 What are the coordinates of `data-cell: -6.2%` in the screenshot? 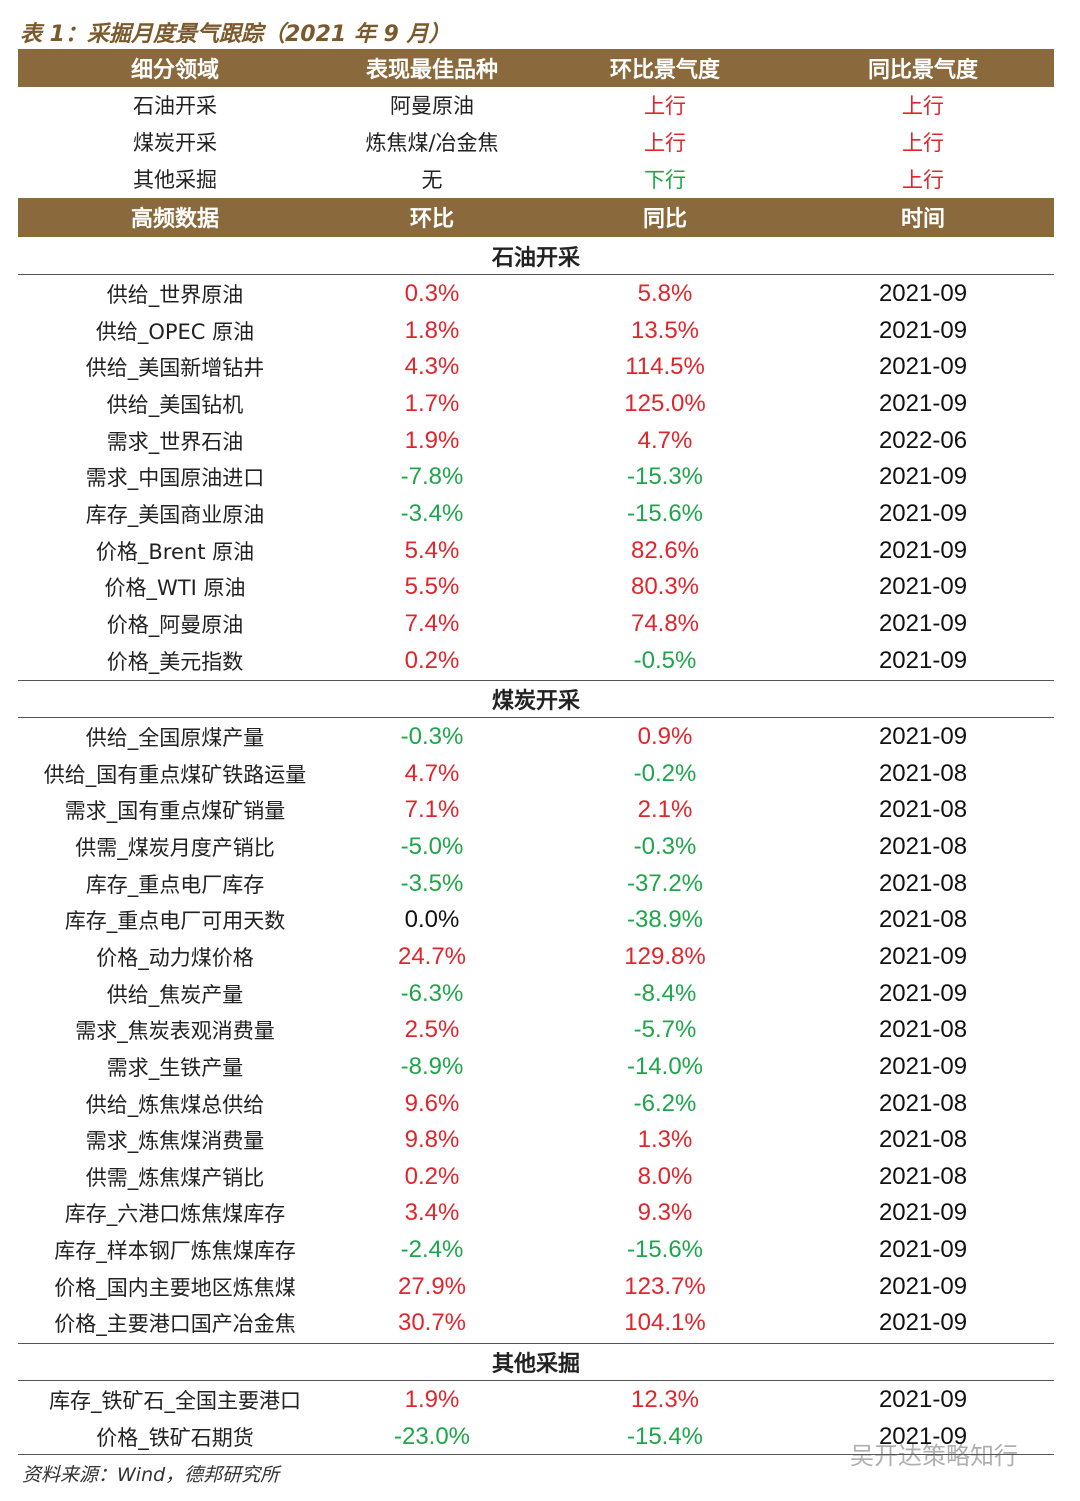 It's located at (665, 1103).